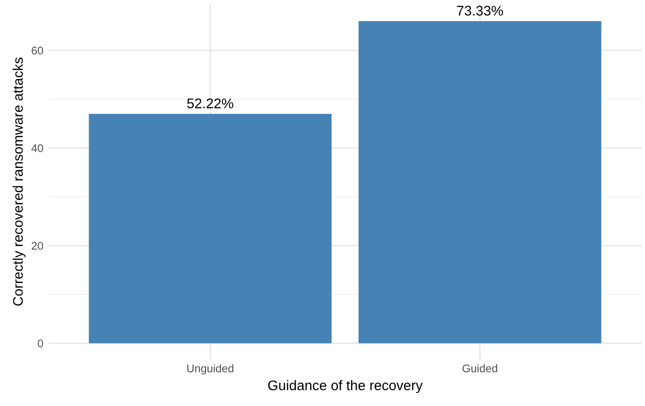  Describe the element at coordinates (41, 343) in the screenshot. I see `y-tick-label: 0` at that location.